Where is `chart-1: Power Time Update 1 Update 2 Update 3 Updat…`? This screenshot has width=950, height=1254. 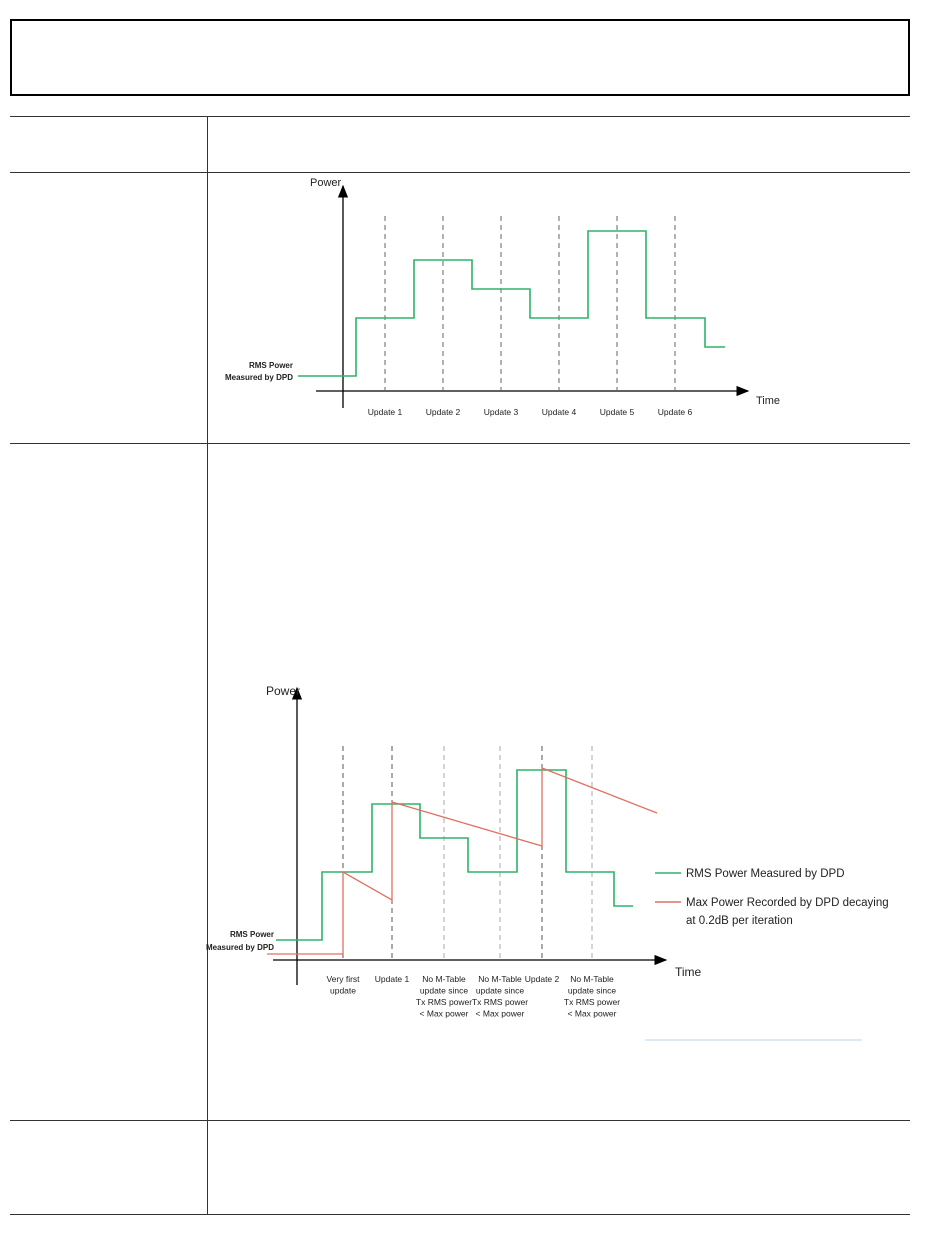 chart-1: Power Time Update 1 Update 2 Update 3 Updat… is located at coordinates (502, 297).